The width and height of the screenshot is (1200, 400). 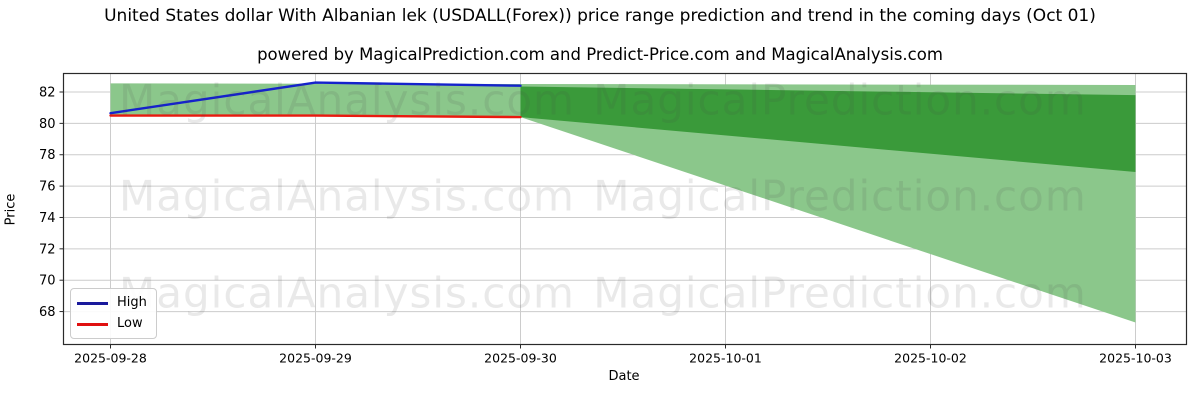 I want to click on legend-item-high: High, so click(x=112, y=303).